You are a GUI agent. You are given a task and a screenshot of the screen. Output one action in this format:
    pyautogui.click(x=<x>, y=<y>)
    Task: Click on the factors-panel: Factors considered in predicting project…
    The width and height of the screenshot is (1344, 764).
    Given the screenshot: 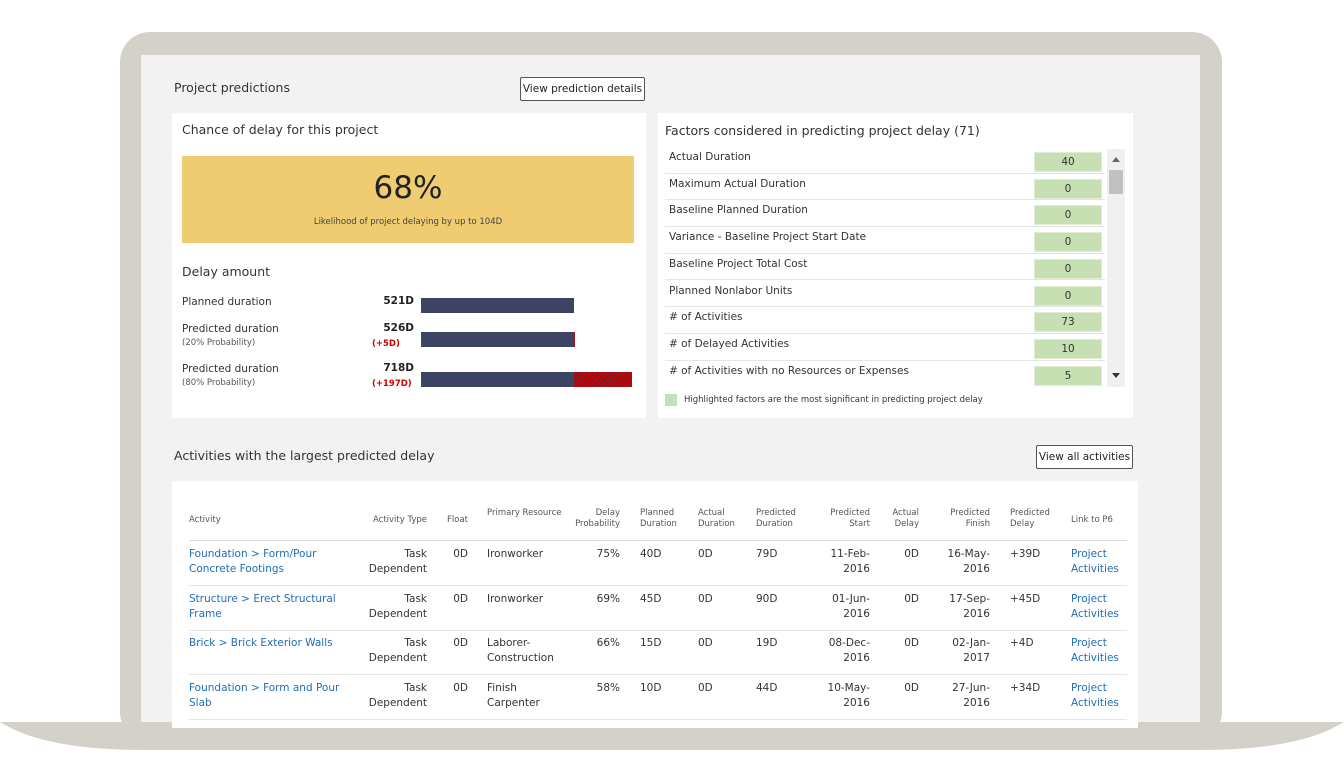 What is the action you would take?
    pyautogui.click(x=895, y=265)
    